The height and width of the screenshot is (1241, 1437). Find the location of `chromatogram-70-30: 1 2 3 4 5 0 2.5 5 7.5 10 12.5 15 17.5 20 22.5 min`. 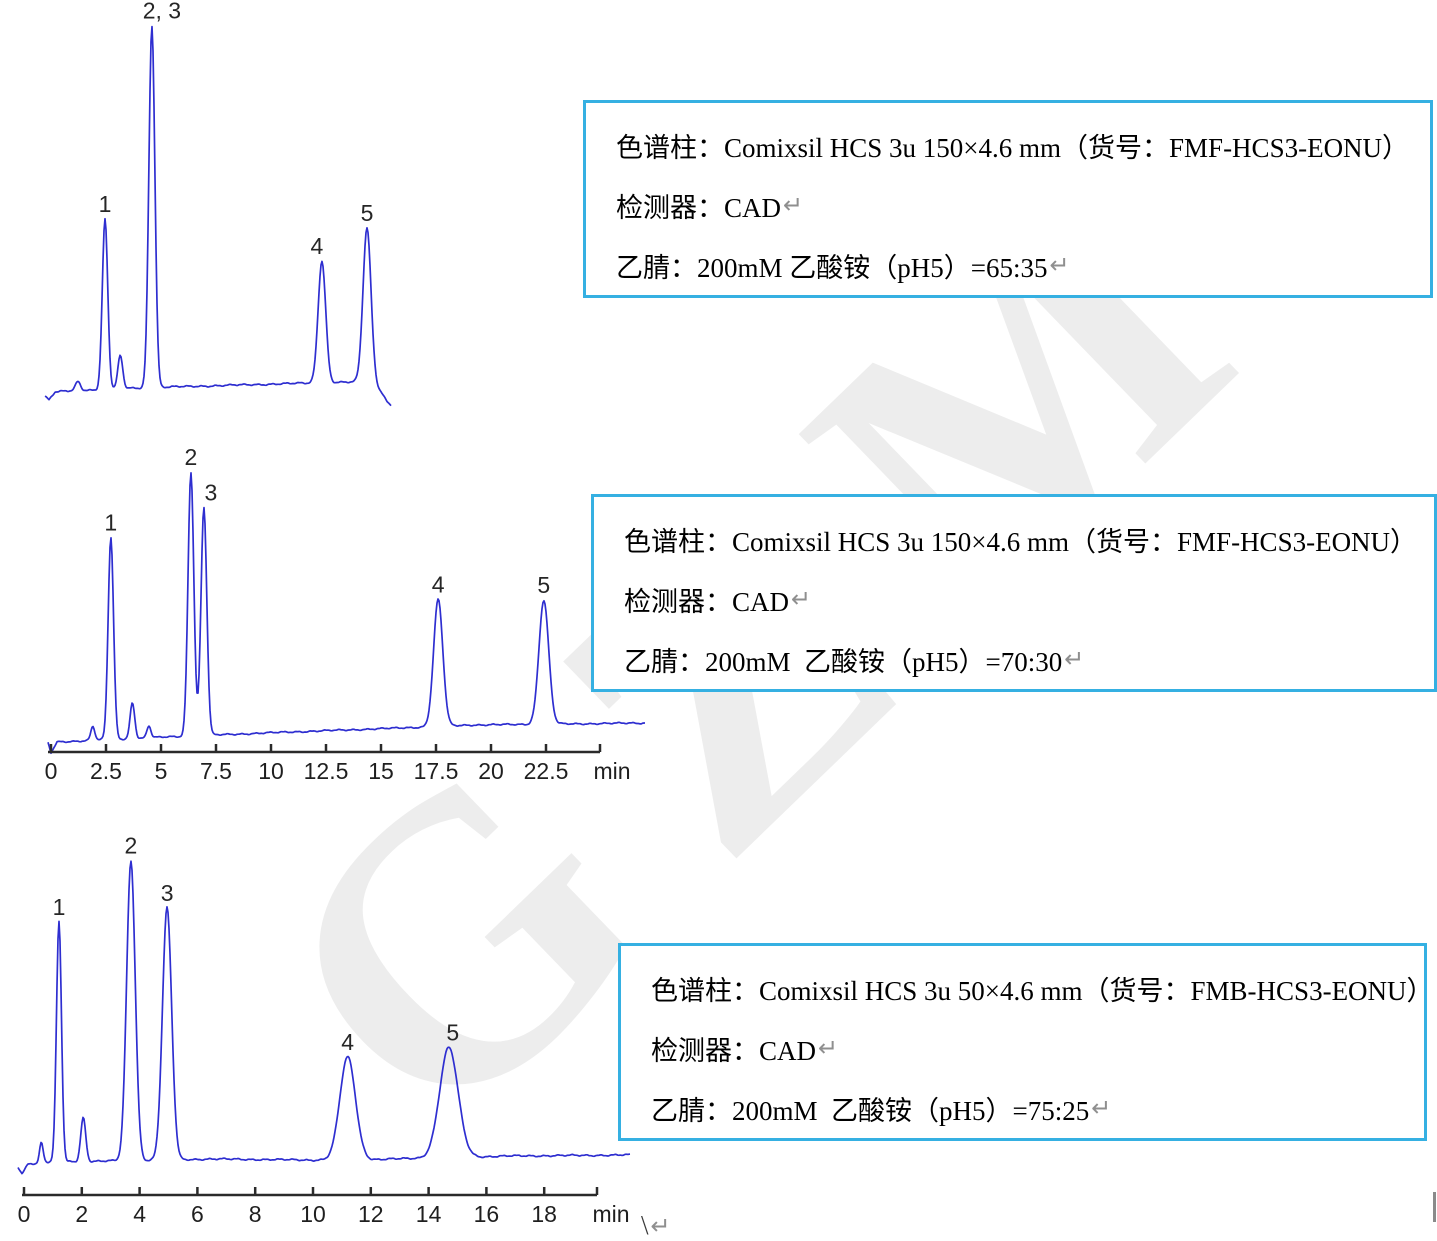

chromatogram-70-30: 1 2 3 4 5 0 2.5 5 7.5 10 12.5 15 17.5 20 22.5 min is located at coordinates (347, 615).